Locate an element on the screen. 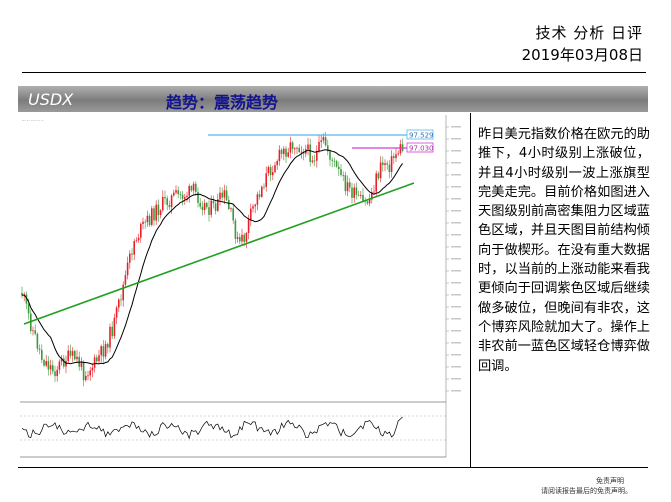 The height and width of the screenshot is (502, 671). section-band: USDX 趋势：震荡趋势 is located at coordinates (333, 99).